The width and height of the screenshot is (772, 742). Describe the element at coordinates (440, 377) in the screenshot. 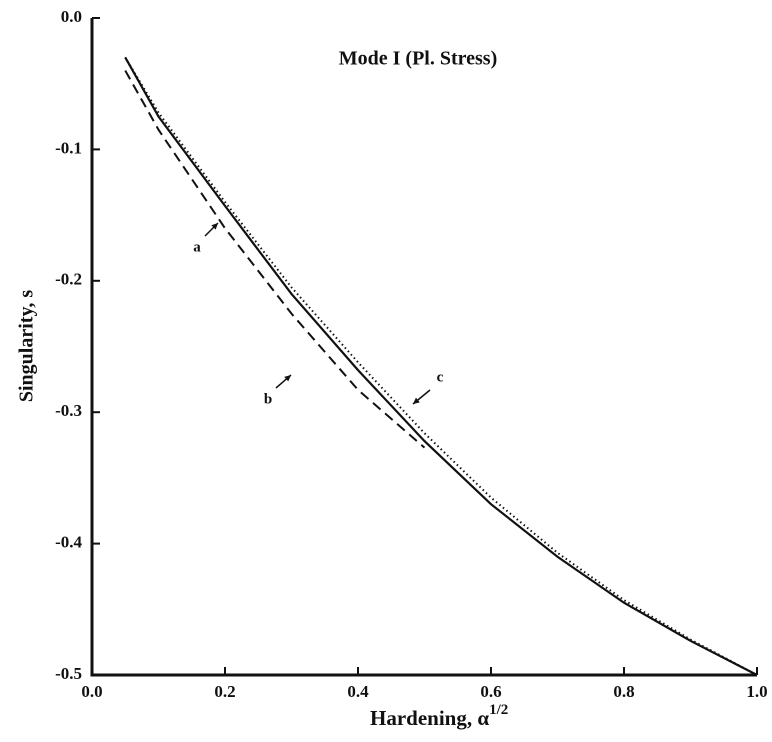

I see `curve-label: c` at that location.